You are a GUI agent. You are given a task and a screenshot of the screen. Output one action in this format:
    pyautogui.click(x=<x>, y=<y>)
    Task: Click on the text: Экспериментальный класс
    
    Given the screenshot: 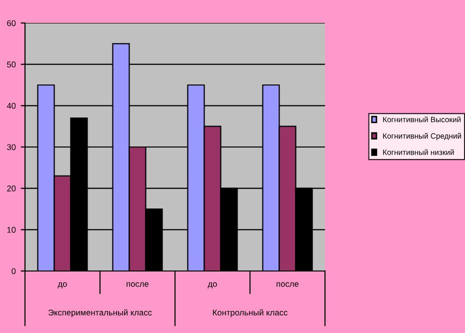 What is the action you would take?
    pyautogui.click(x=100, y=313)
    